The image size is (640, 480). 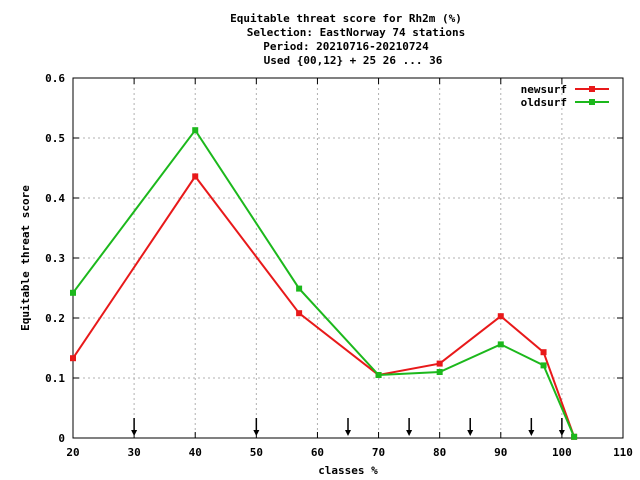 I want to click on x-tick-labels: 20 30 40 50 60 70 80 90 100 110, so click(x=349, y=452).